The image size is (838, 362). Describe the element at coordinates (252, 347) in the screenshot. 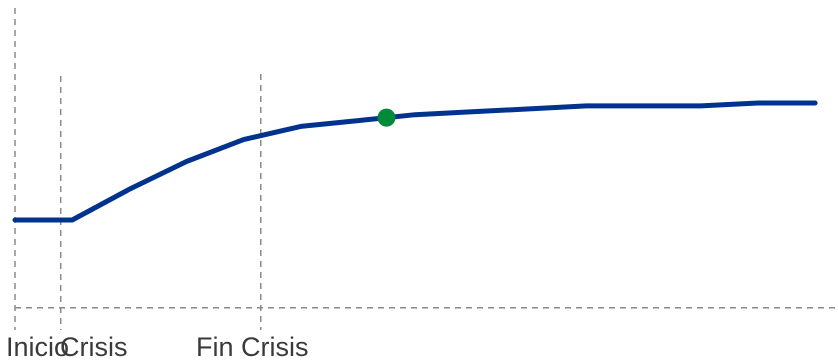

I see `vertical-marker-label: Fin Crisis` at that location.